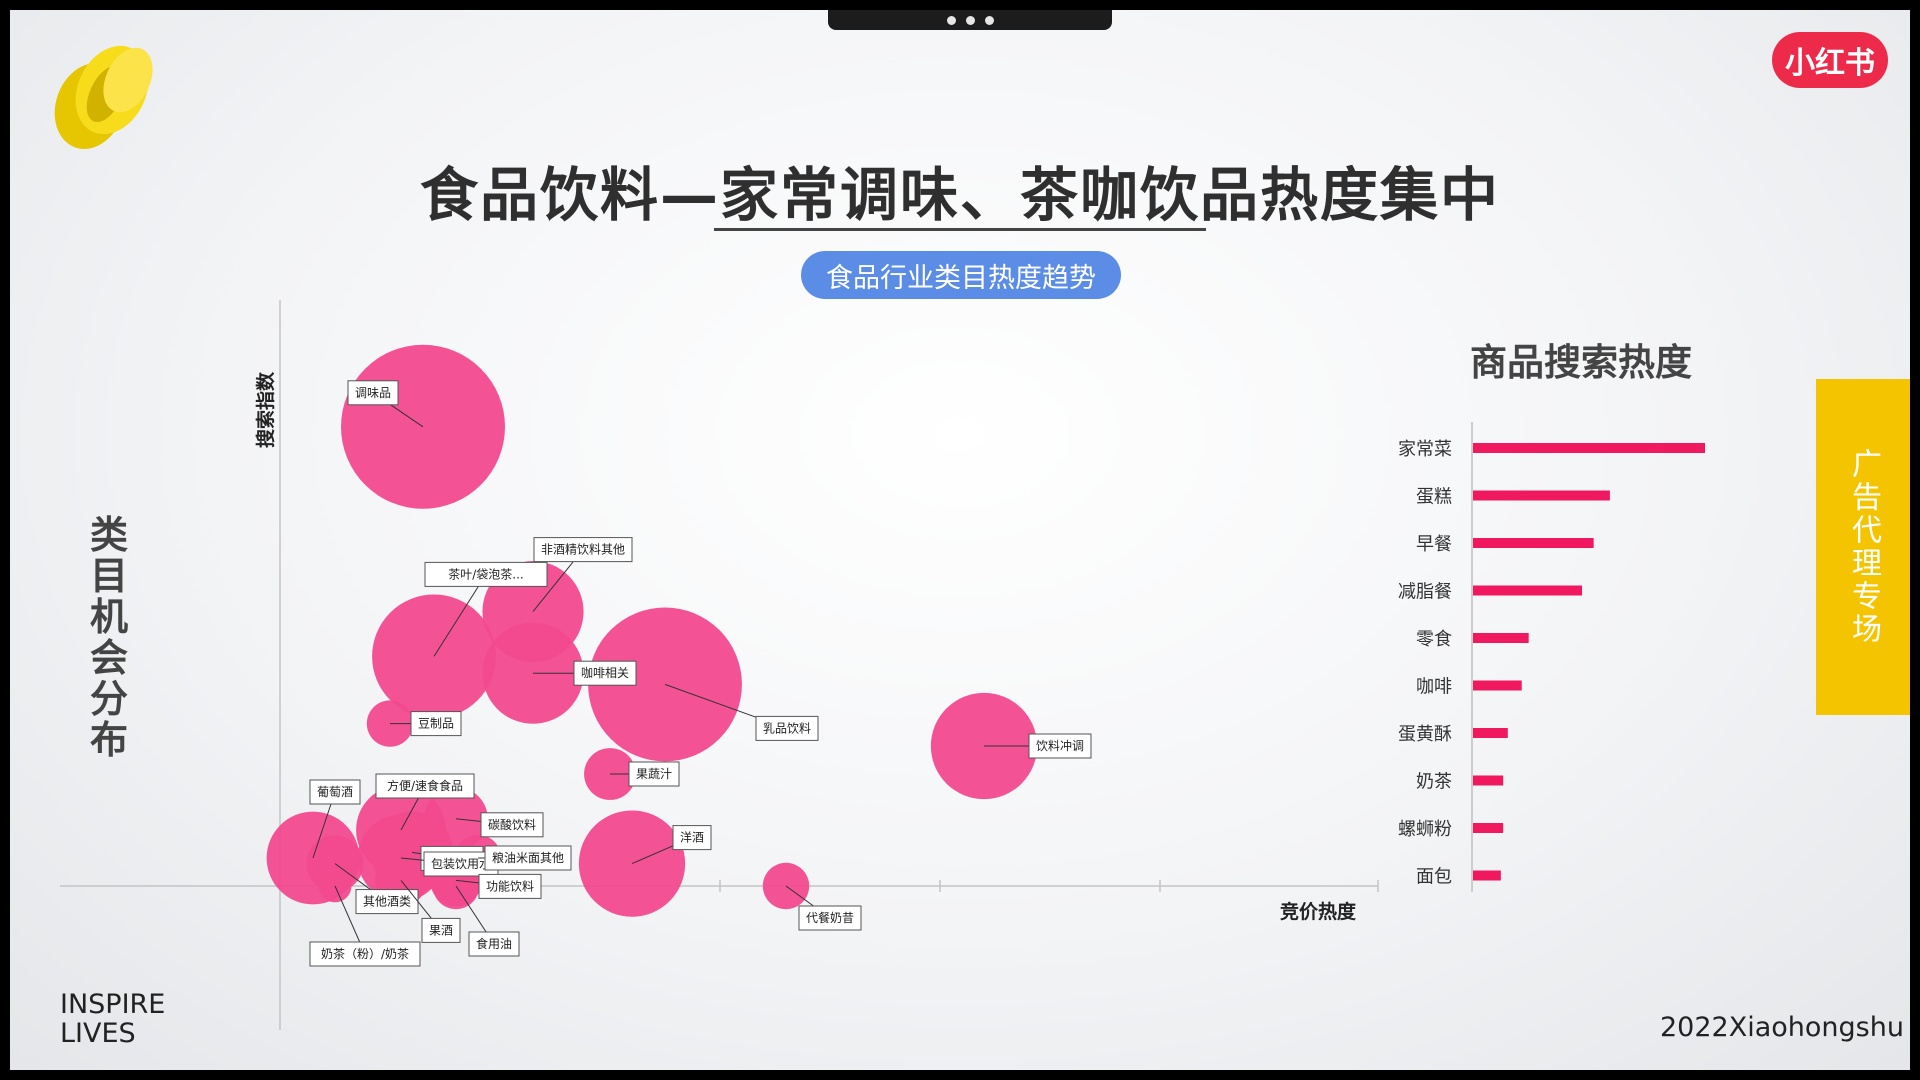 The width and height of the screenshot is (1920, 1080). What do you see at coordinates (1434, 544) in the screenshot?
I see `bar-category-label: 早餐` at bounding box center [1434, 544].